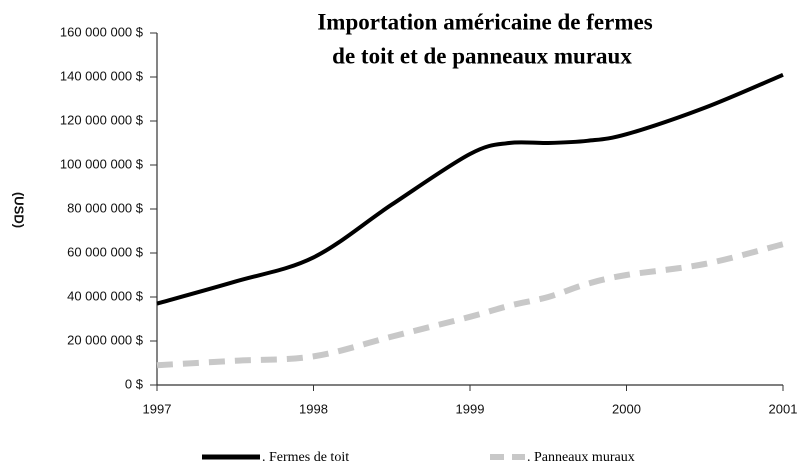 This screenshot has height=466, width=804. What do you see at coordinates (102, 31) in the screenshot?
I see `y-tick-label: 160 000 000 $` at bounding box center [102, 31].